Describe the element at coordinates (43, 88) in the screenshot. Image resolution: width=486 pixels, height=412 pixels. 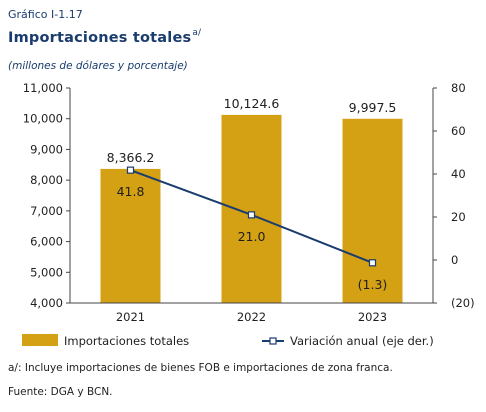
I see `y-left-tick-label: 11,000` at that location.